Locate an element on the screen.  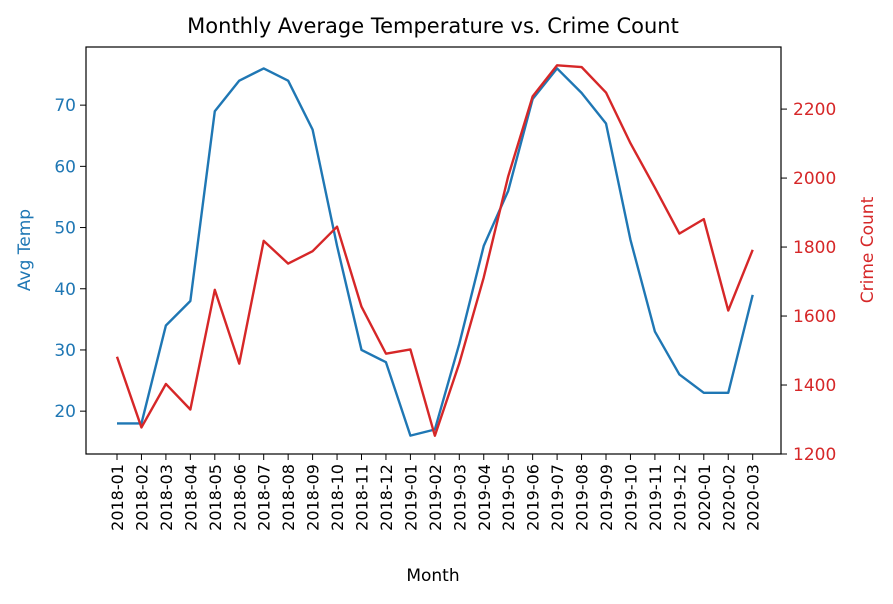
x-tick-label: 2018-01 is located at coordinates (117, 497).